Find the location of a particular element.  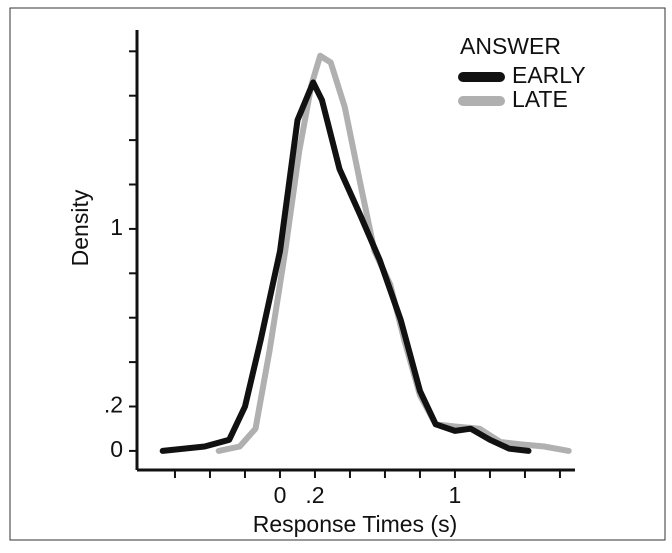

y-axis-title: Density is located at coordinates (80, 227).